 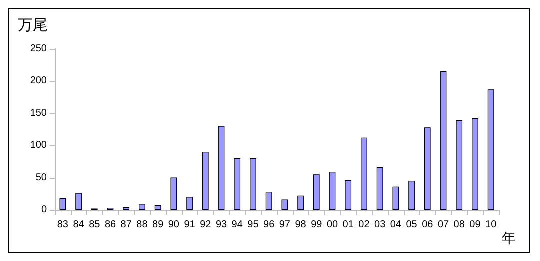 I want to click on x-tick-label: 94, so click(x=238, y=225).